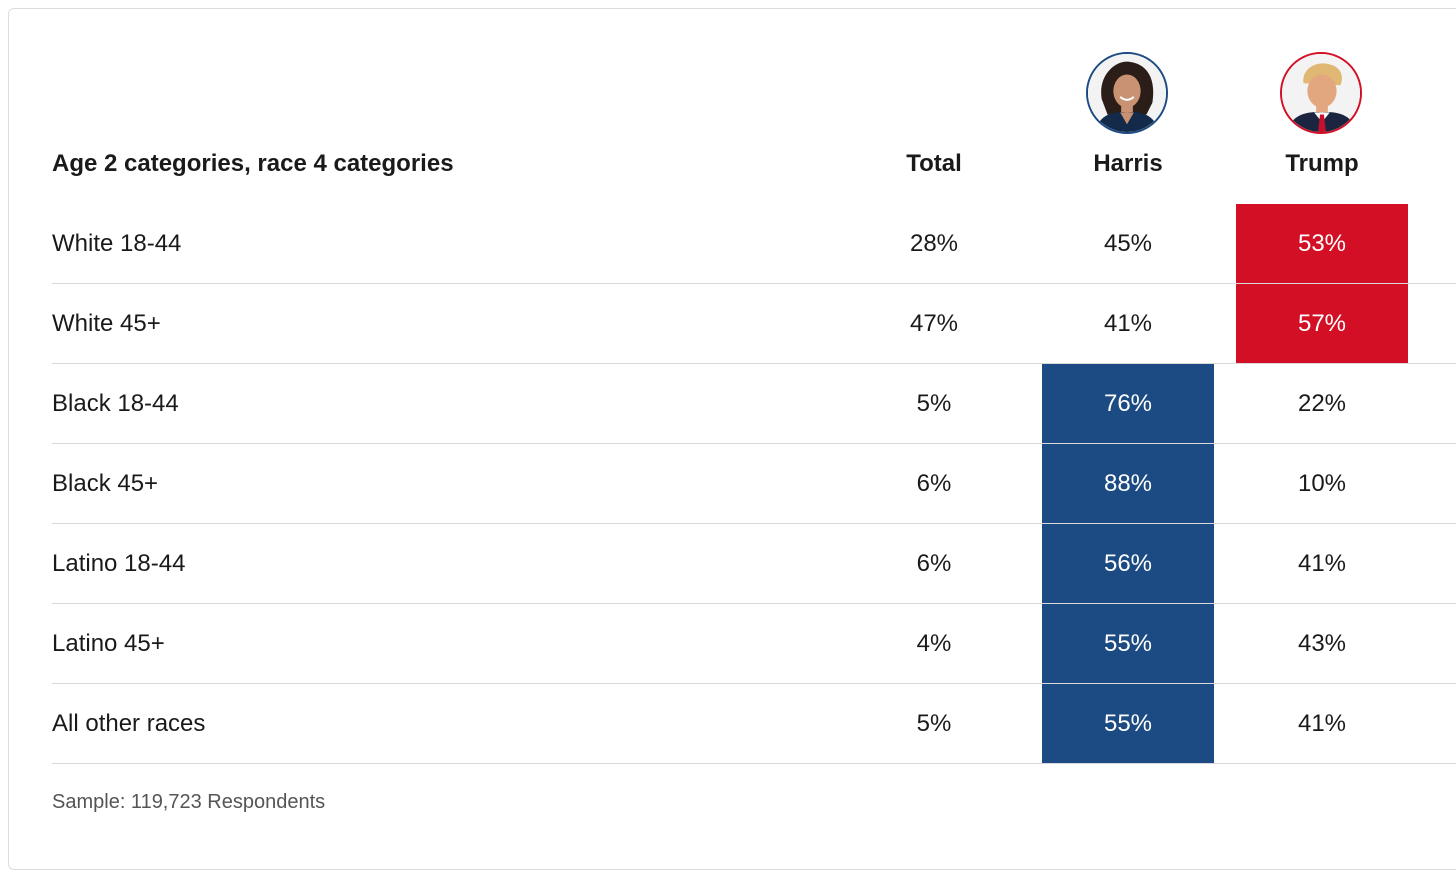 Image resolution: width=1456 pixels, height=870 pixels. Describe the element at coordinates (1128, 323) in the screenshot. I see `harris-share-cell: 41%` at that location.